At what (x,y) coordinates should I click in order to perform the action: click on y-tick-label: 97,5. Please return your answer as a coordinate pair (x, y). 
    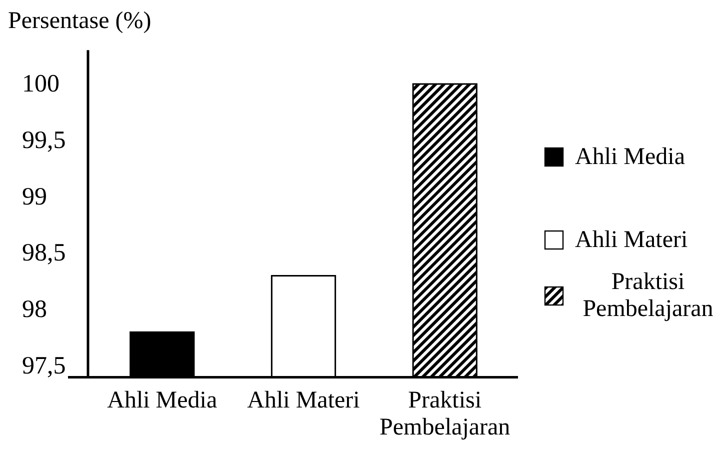
    Looking at the image, I should click on (44, 366).